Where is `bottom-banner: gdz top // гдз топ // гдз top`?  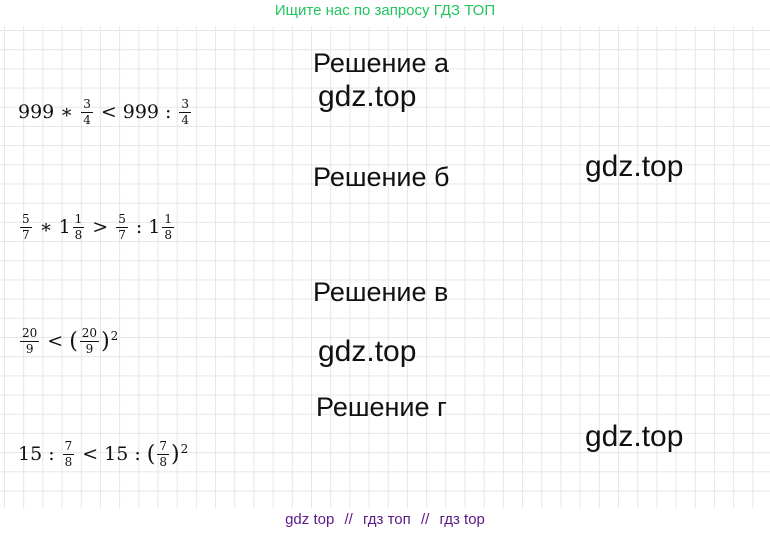 bottom-banner: gdz top // гдз топ // гдз top is located at coordinates (385, 519).